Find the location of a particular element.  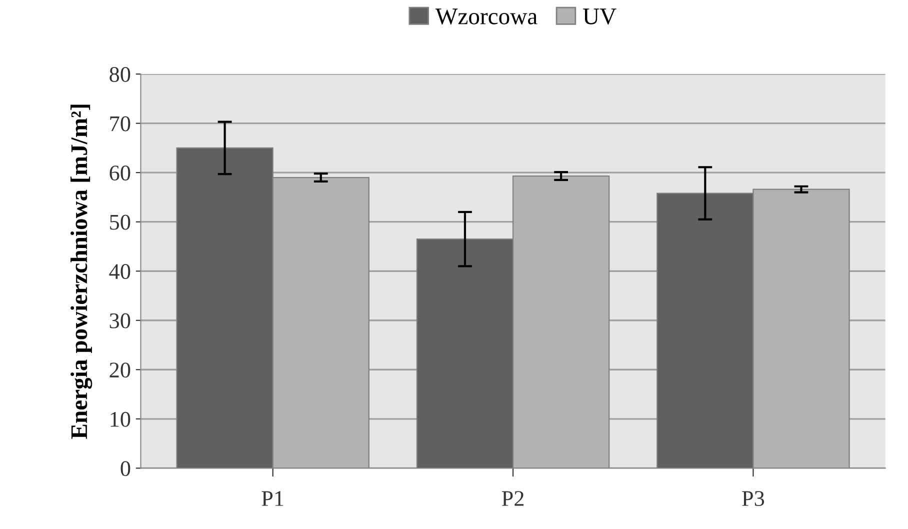

x-tick-label: P3 is located at coordinates (753, 498).